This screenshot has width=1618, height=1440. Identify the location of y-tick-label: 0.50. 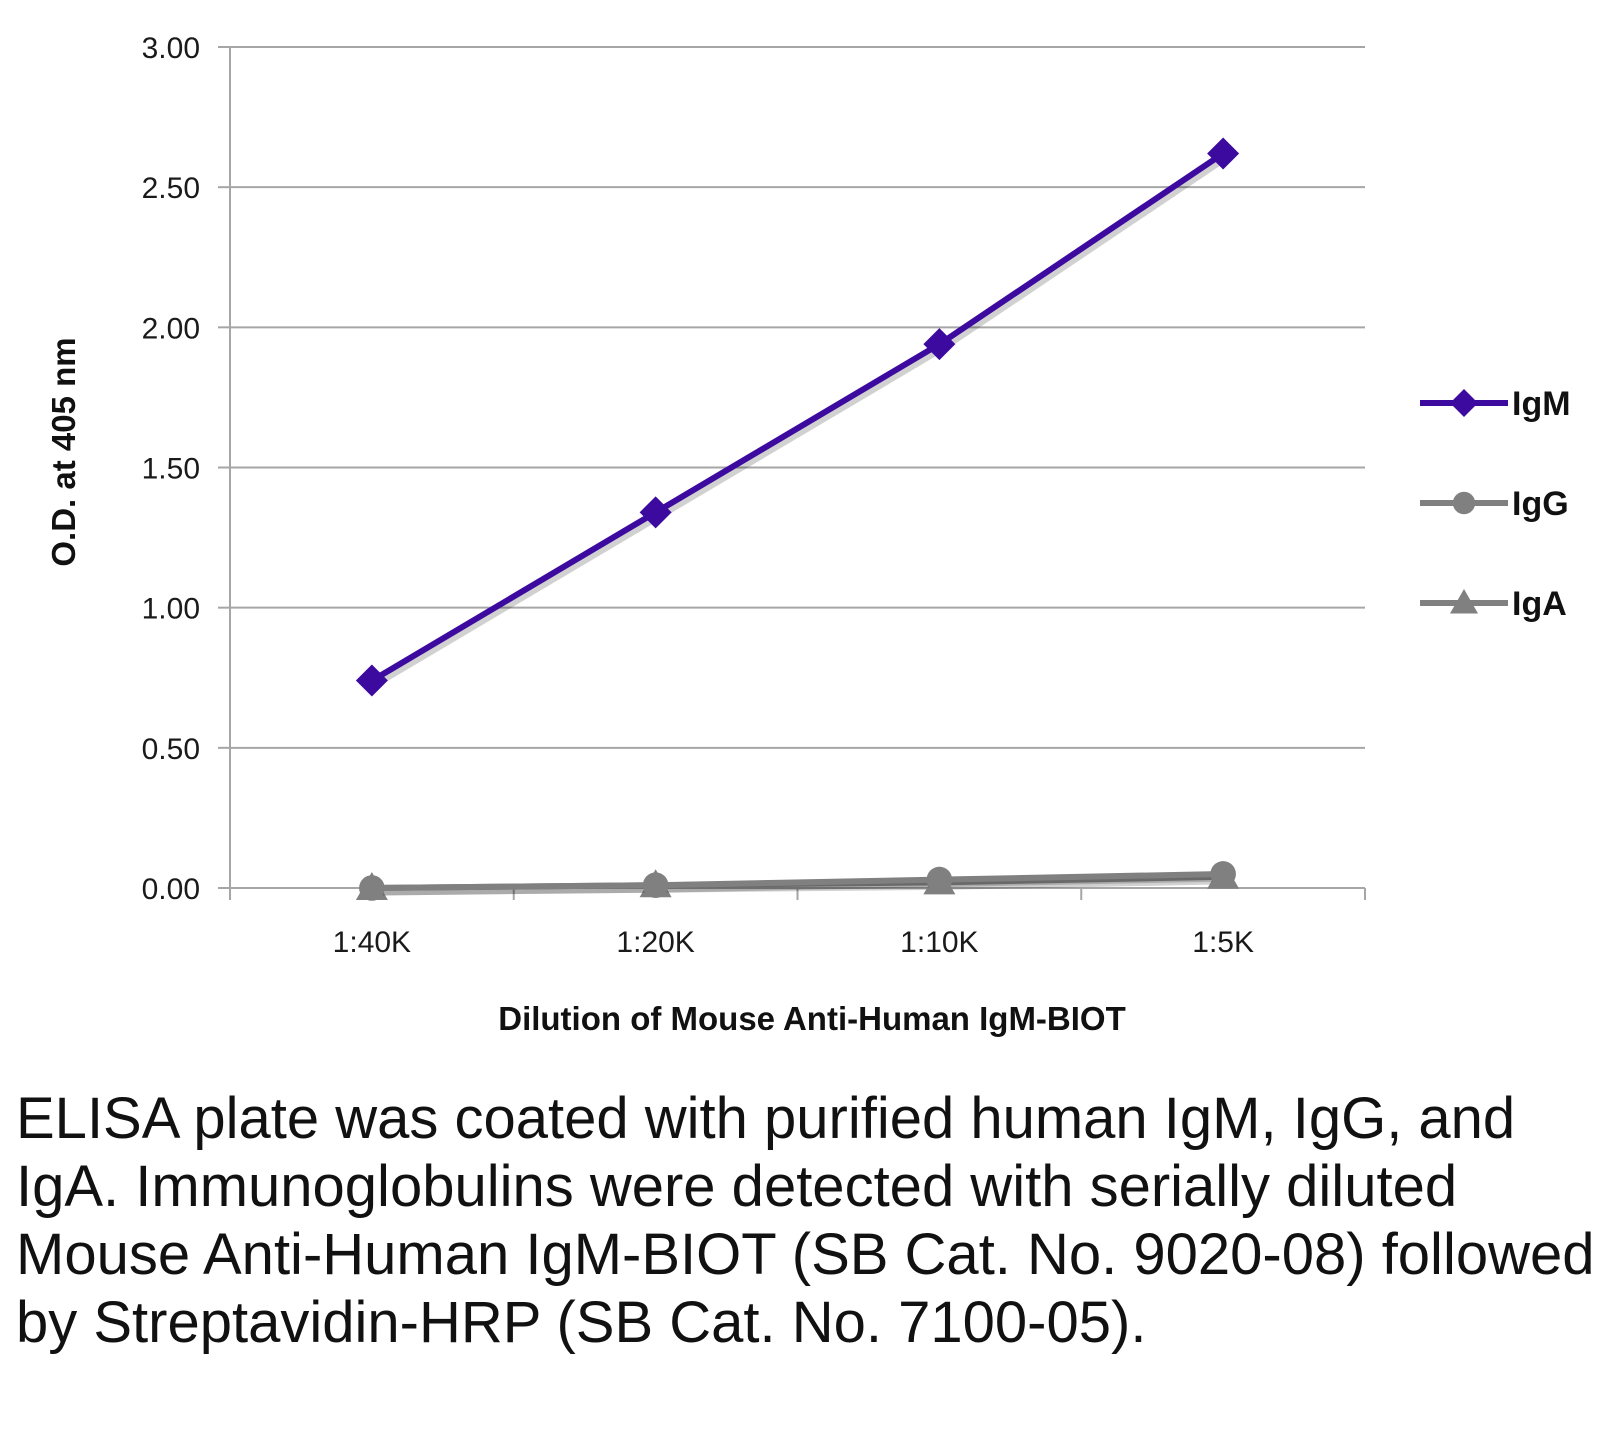
(171, 749).